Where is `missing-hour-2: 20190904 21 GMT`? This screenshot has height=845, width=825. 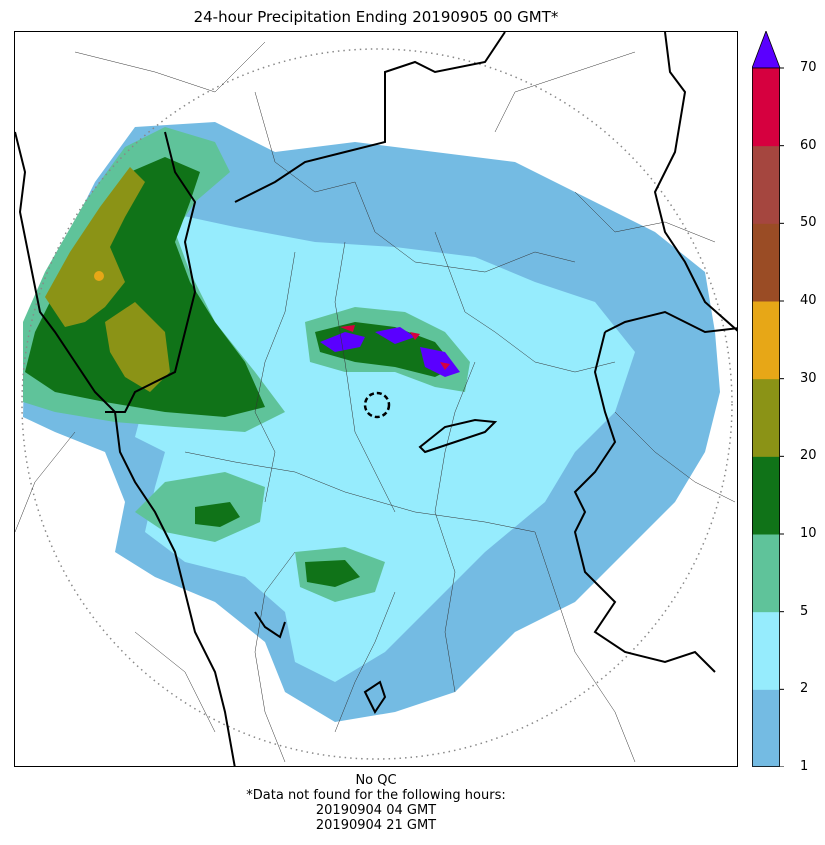
missing-hour-2: 20190904 21 GMT is located at coordinates (376, 825).